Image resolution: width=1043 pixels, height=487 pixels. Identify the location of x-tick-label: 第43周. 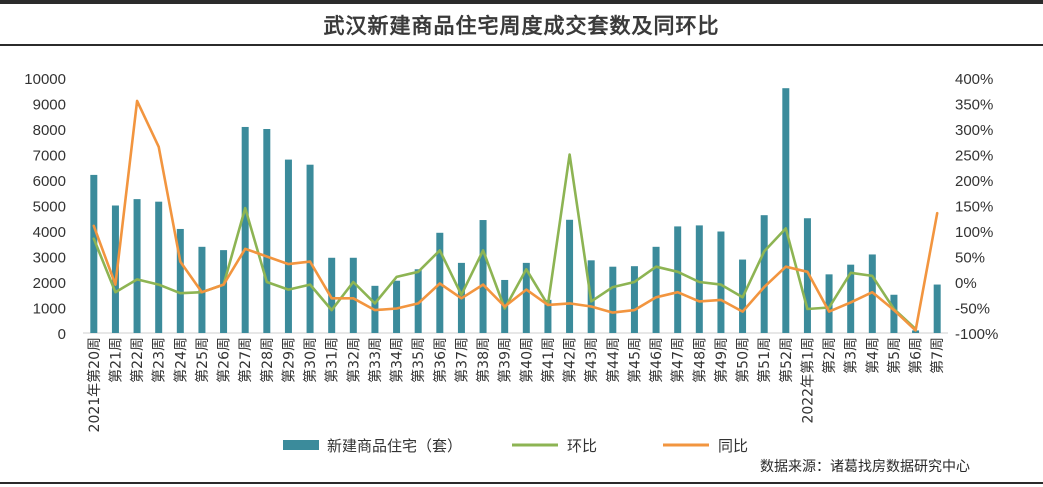
(591, 360).